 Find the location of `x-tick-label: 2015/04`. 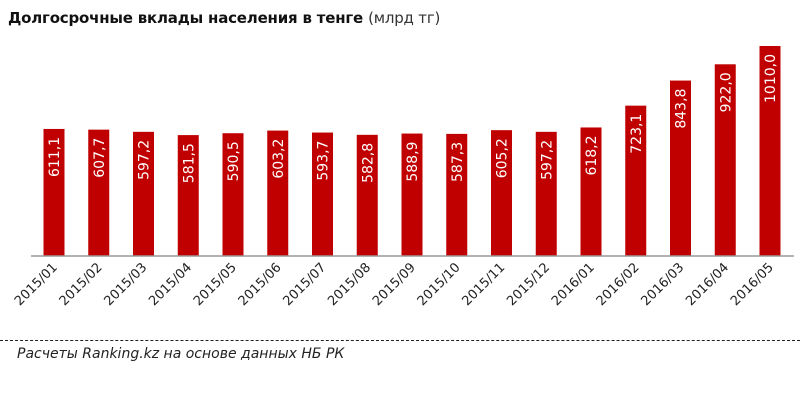

x-tick-label: 2015/04 is located at coordinates (170, 284).